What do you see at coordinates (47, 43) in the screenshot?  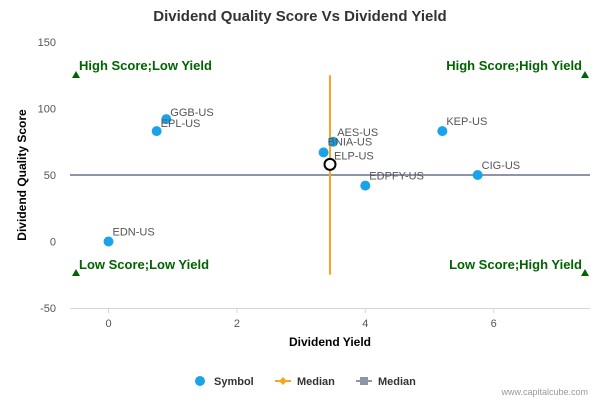 I see `y-tick-label: 150` at bounding box center [47, 43].